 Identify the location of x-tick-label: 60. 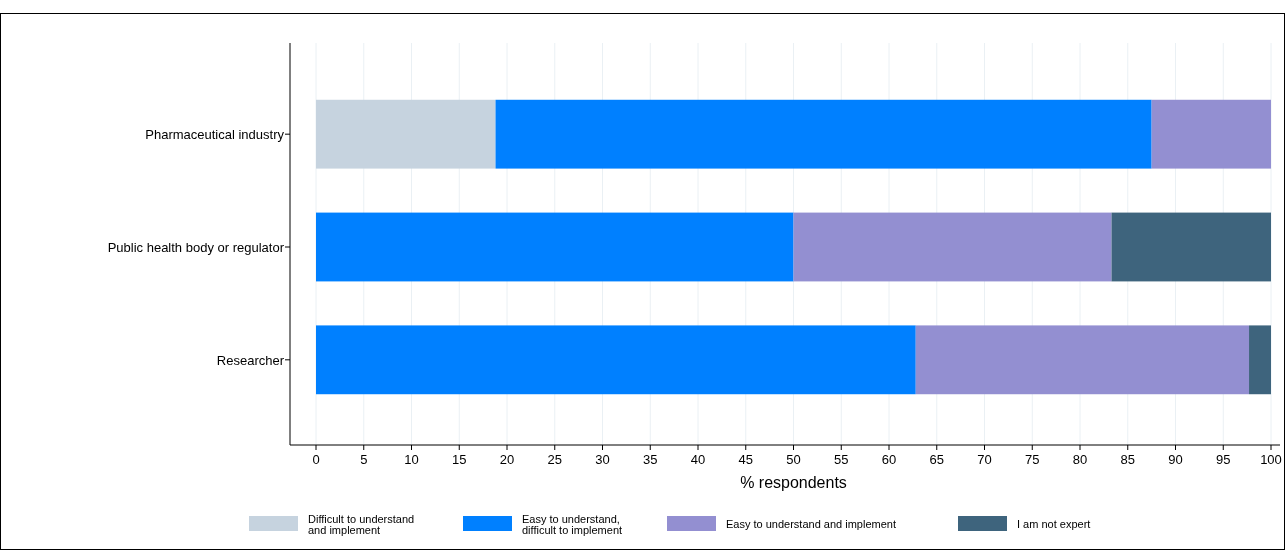
(889, 459).